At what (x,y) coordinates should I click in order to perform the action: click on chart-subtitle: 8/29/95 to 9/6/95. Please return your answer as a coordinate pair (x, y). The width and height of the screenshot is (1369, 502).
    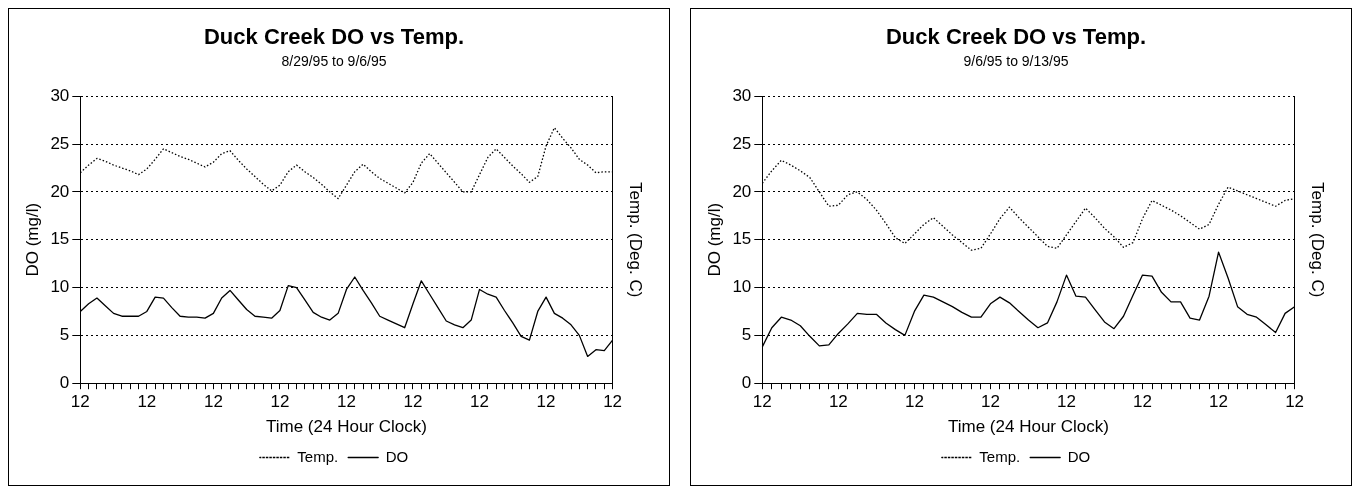
    Looking at the image, I should click on (334, 60).